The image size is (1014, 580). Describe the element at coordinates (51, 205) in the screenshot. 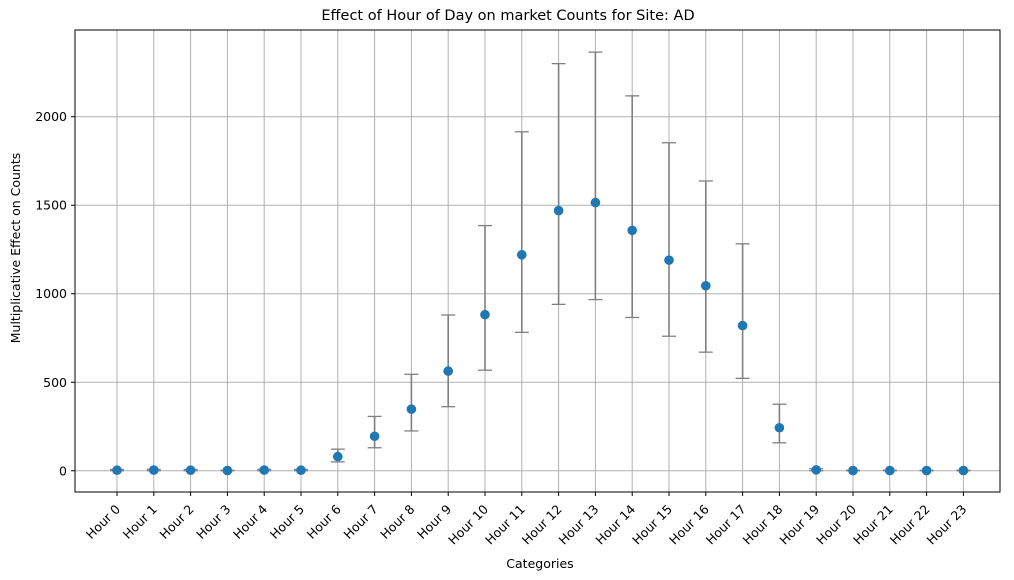

I see `y-tick-label: 1500` at that location.